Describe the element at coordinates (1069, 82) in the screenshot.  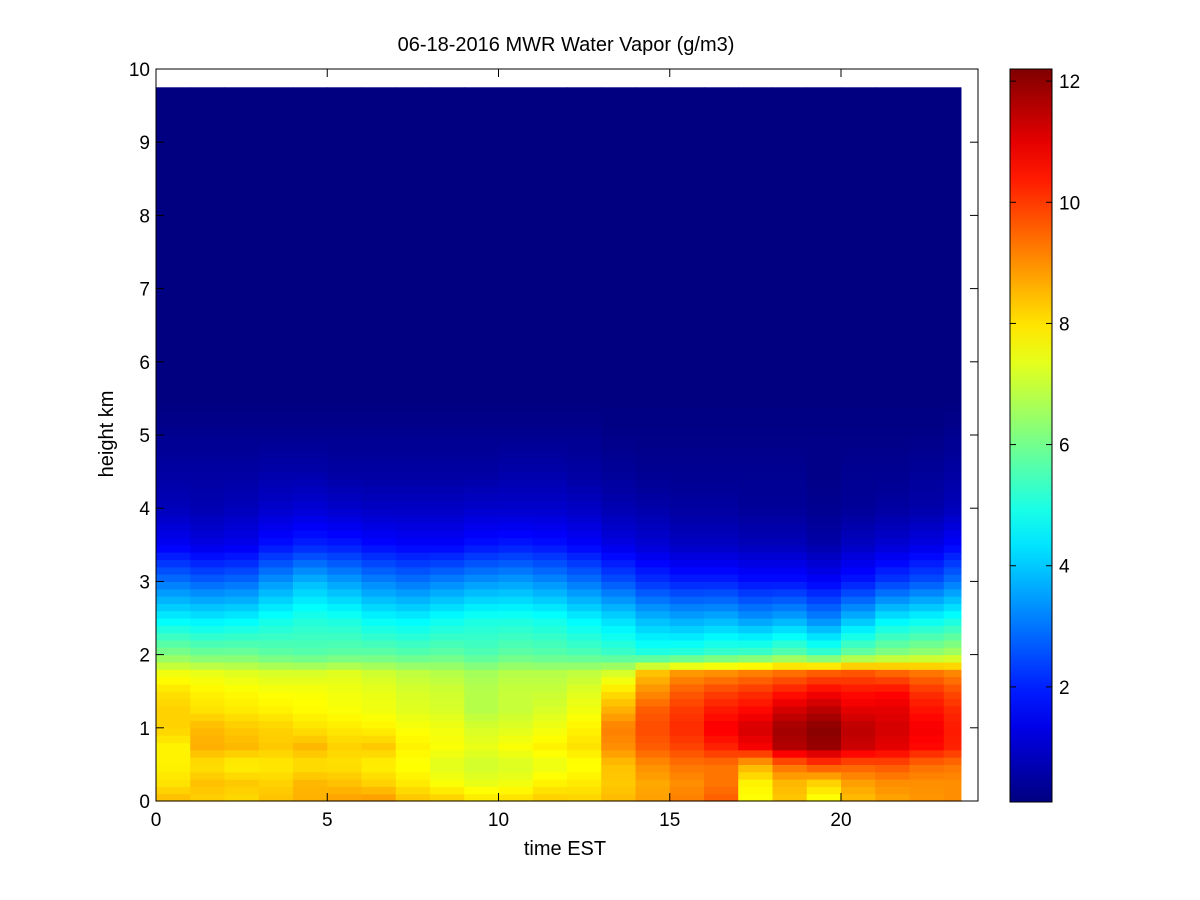
I see `colorbar-tick-label: 12` at that location.